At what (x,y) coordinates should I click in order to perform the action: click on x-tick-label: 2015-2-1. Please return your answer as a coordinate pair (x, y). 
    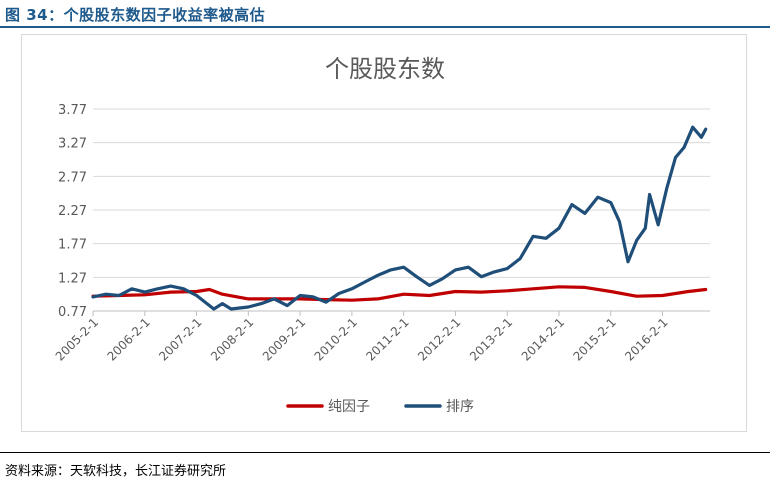
    Looking at the image, I should click on (594, 339).